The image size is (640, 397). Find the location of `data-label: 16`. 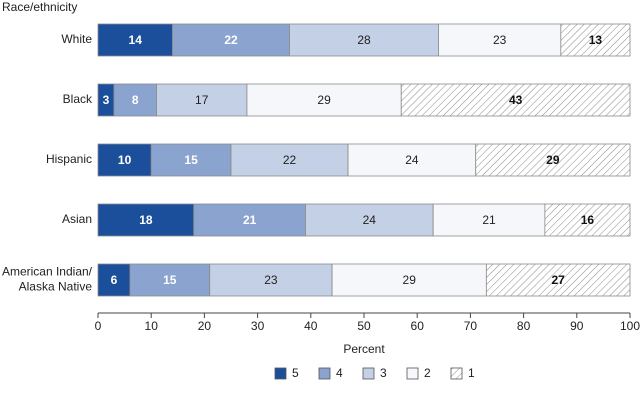

data-label: 16 is located at coordinates (588, 220).